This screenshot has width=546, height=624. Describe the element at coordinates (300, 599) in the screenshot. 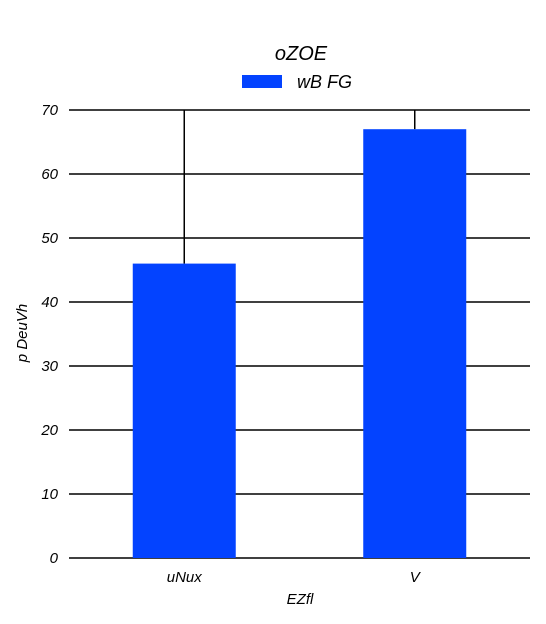

I see `x-axis-title: EZfl` at that location.